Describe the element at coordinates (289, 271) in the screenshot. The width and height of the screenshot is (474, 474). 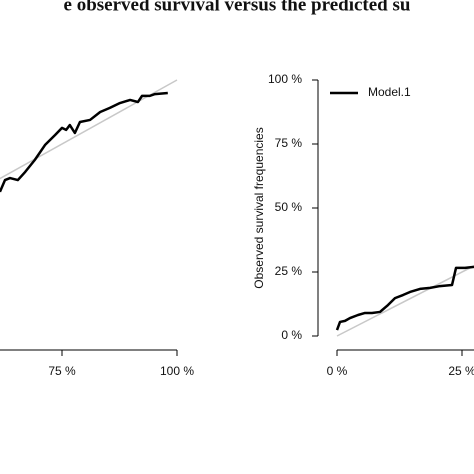
I see `y-tick-label: 25 %` at that location.